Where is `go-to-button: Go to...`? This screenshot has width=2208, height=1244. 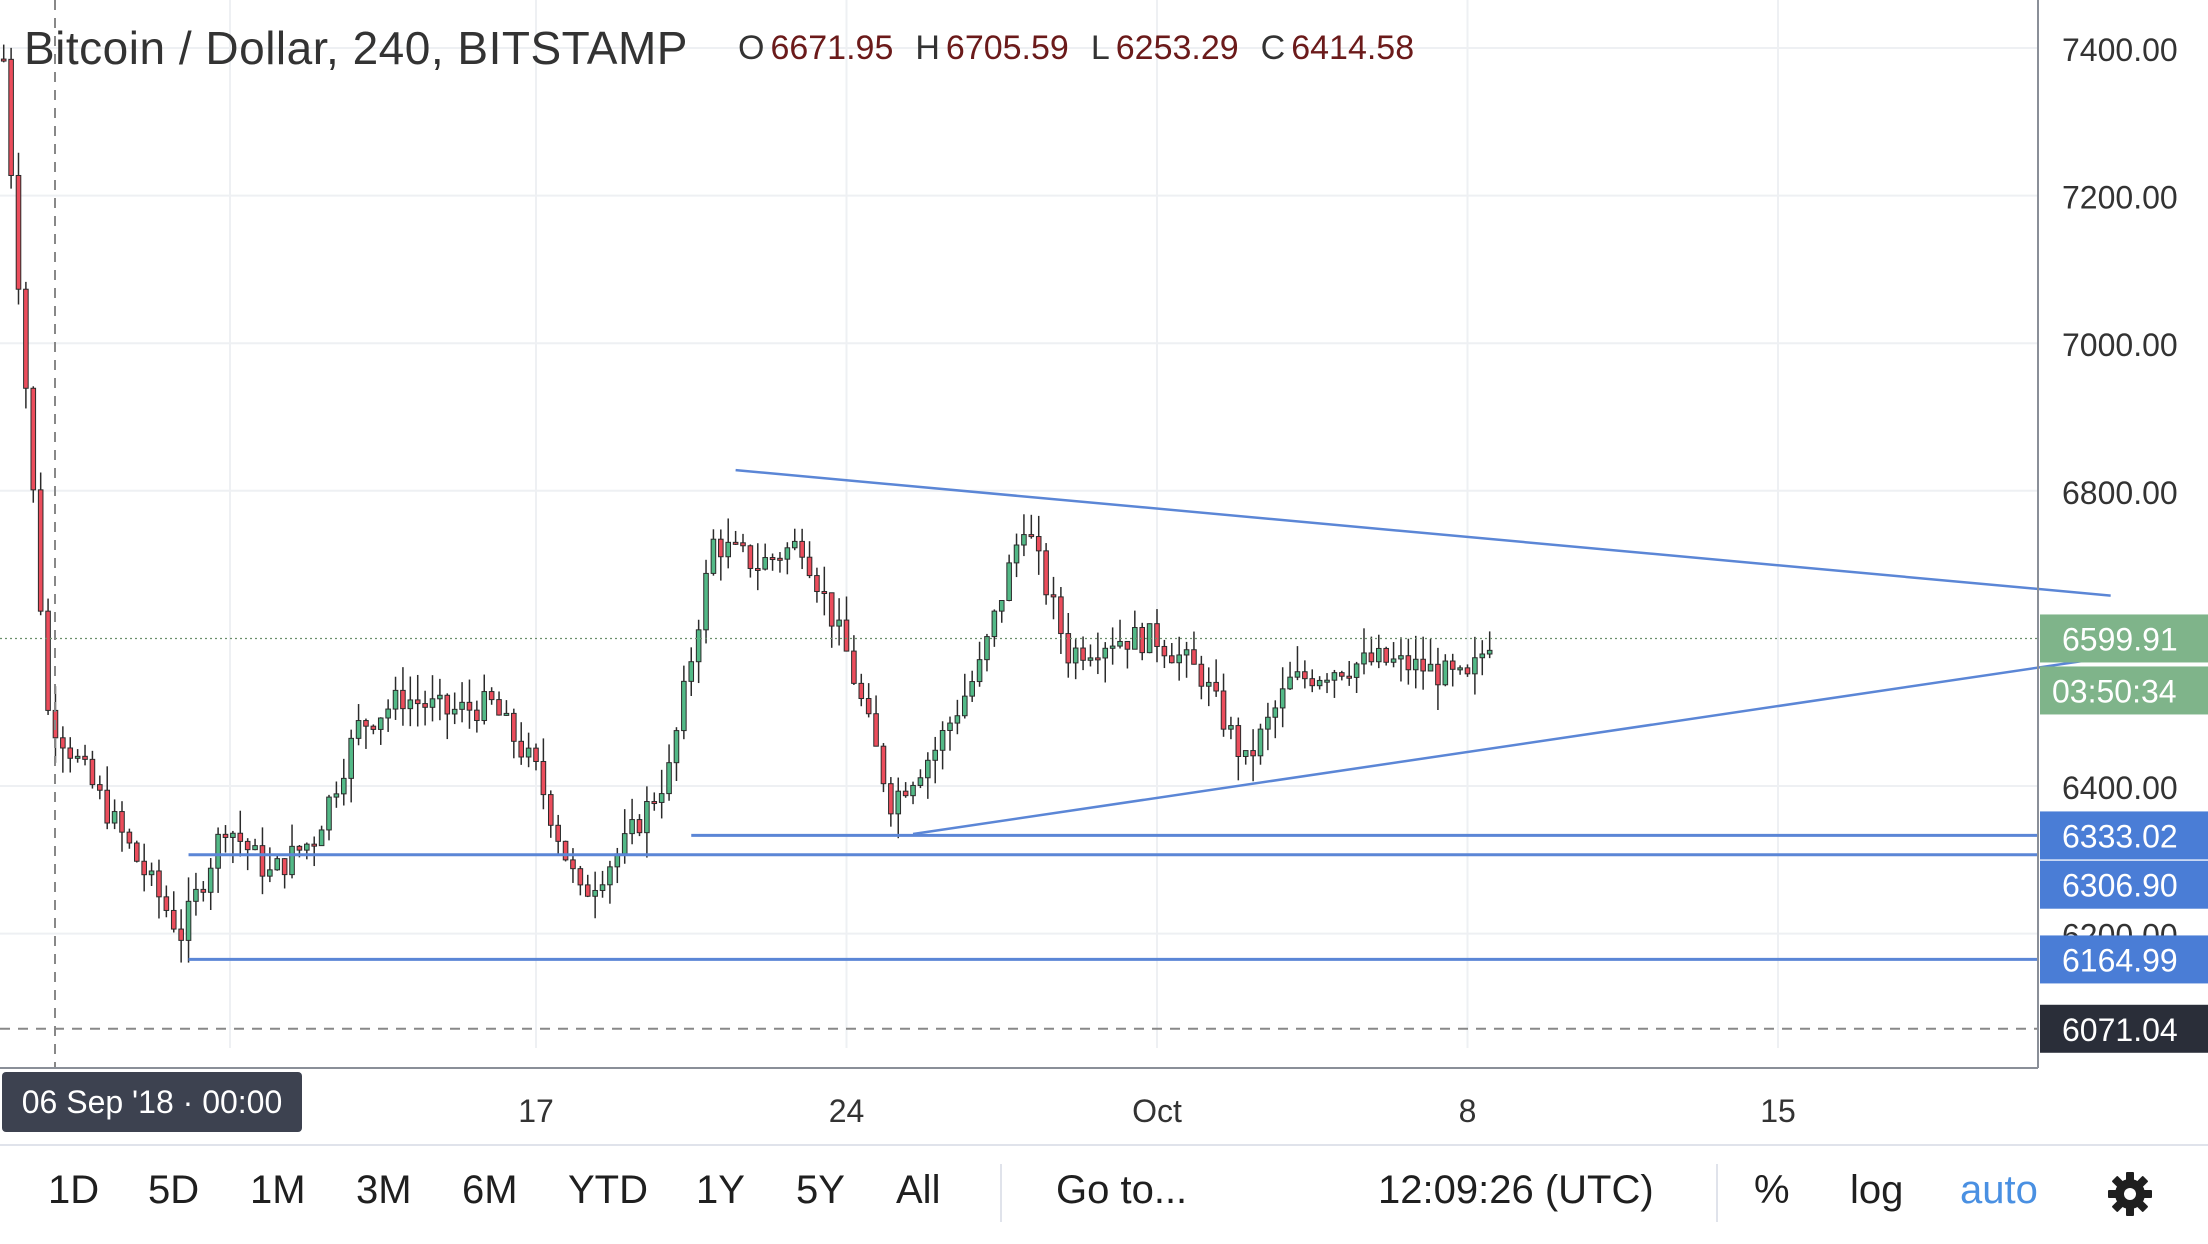
go-to-button: Go to... is located at coordinates (1122, 1190).